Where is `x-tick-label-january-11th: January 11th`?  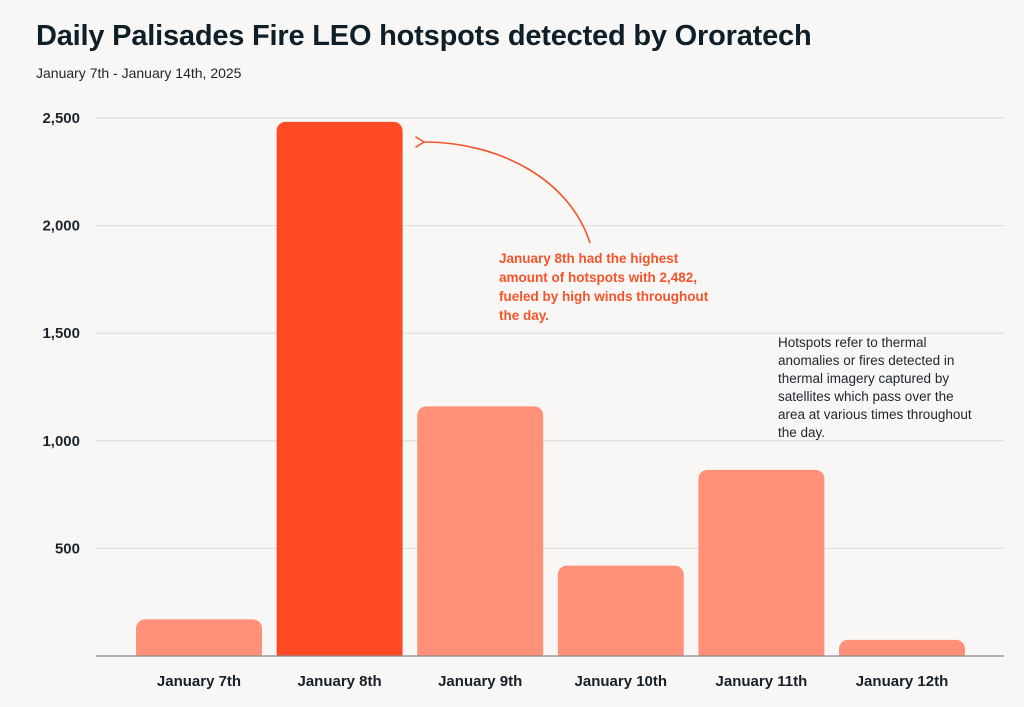 x-tick-label-january-11th: January 11th is located at coordinates (762, 681).